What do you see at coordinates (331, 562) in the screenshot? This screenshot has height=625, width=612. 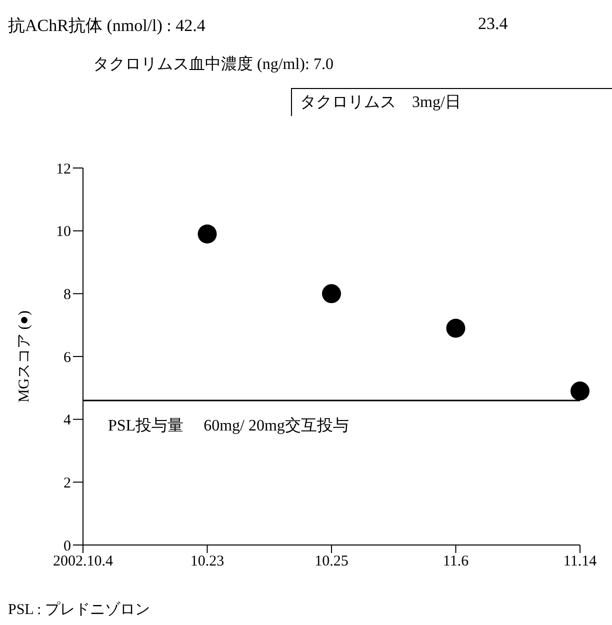 I see `x-tick-label: 10.25` at bounding box center [331, 562].